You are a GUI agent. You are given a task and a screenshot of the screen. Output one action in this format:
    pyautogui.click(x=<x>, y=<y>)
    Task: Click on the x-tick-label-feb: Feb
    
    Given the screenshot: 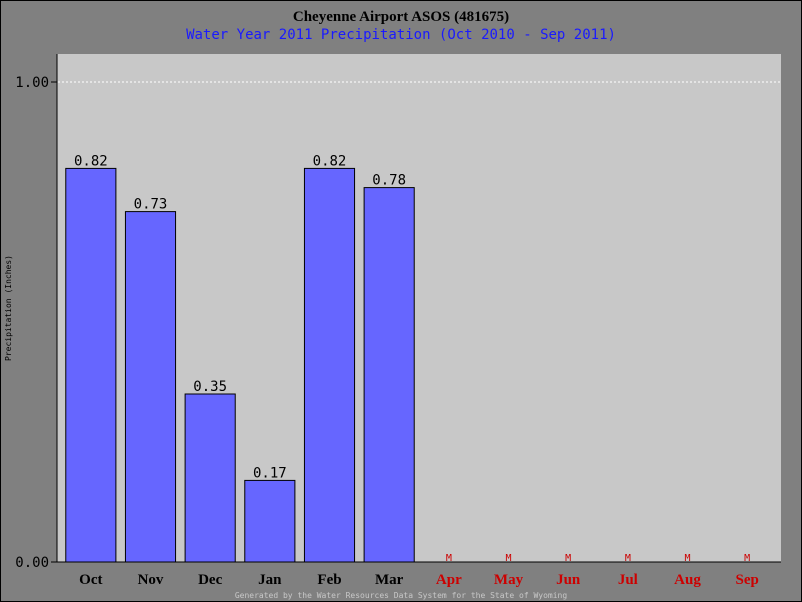 What is the action you would take?
    pyautogui.click(x=329, y=580)
    